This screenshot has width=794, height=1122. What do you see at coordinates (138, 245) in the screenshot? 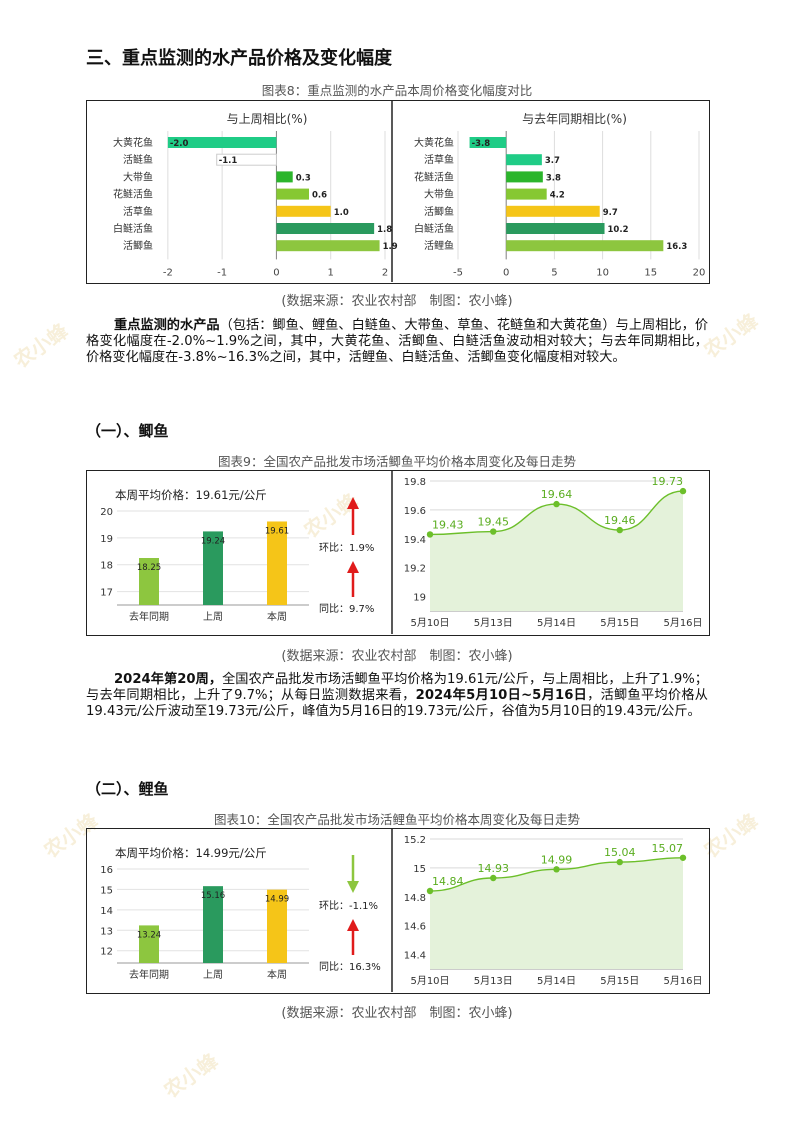
I see `fig8-left-category-label: 活鲫鱼` at bounding box center [138, 245].